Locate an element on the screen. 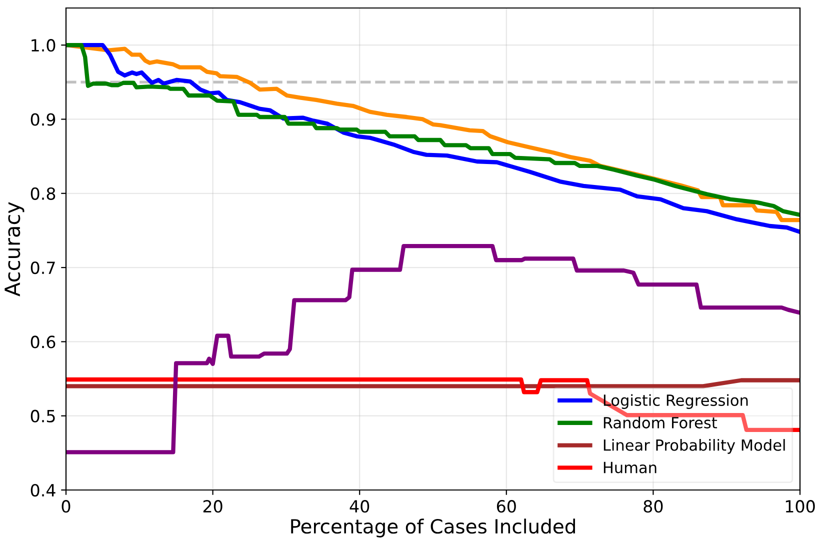 Image resolution: width=815 pixels, height=543 pixels. y-tick-label: 0.6 is located at coordinates (43, 342).